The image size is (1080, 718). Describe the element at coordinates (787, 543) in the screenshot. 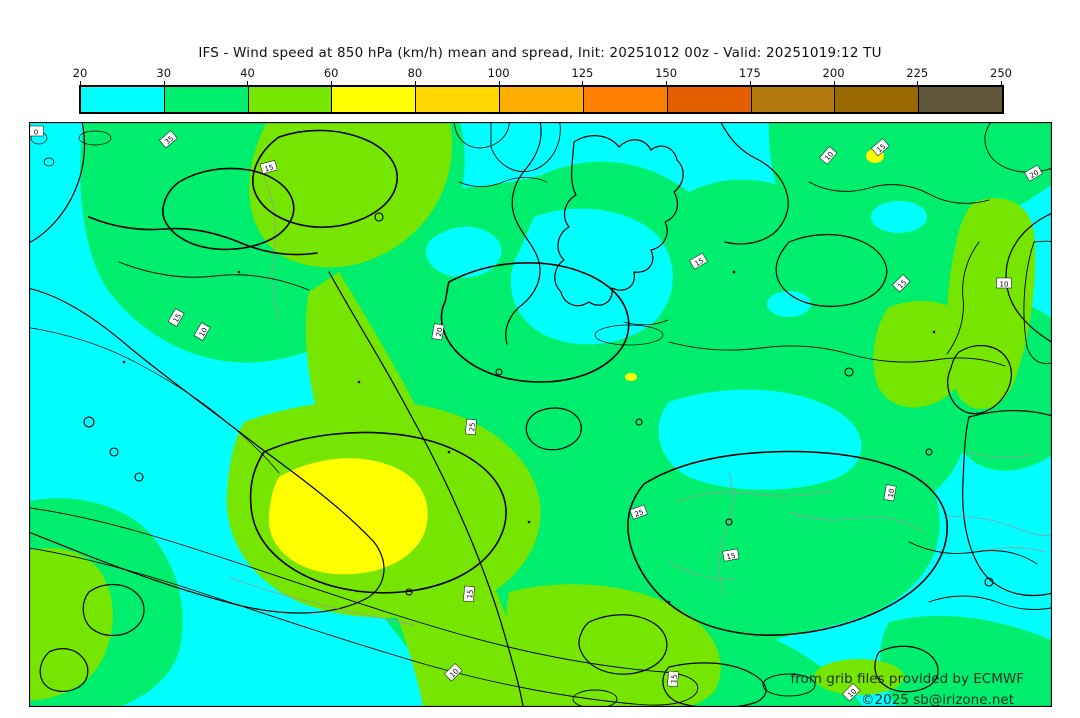

I see `white-region-alps` at that location.